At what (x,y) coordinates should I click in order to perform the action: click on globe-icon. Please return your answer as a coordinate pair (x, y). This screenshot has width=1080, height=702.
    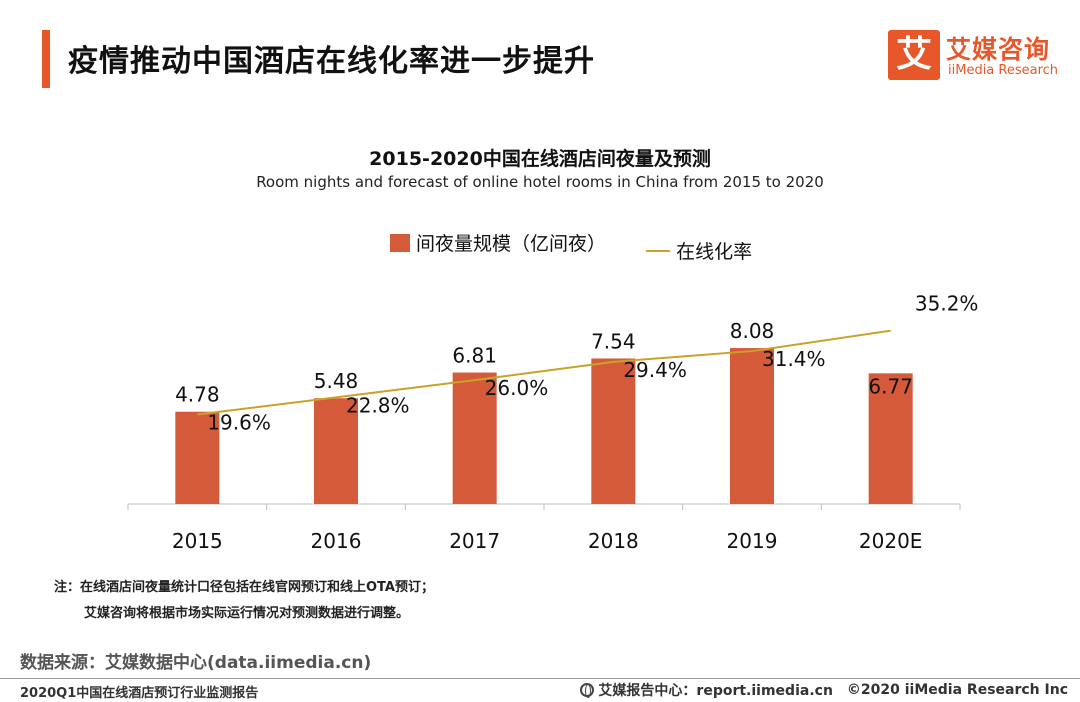
    Looking at the image, I should click on (587, 690).